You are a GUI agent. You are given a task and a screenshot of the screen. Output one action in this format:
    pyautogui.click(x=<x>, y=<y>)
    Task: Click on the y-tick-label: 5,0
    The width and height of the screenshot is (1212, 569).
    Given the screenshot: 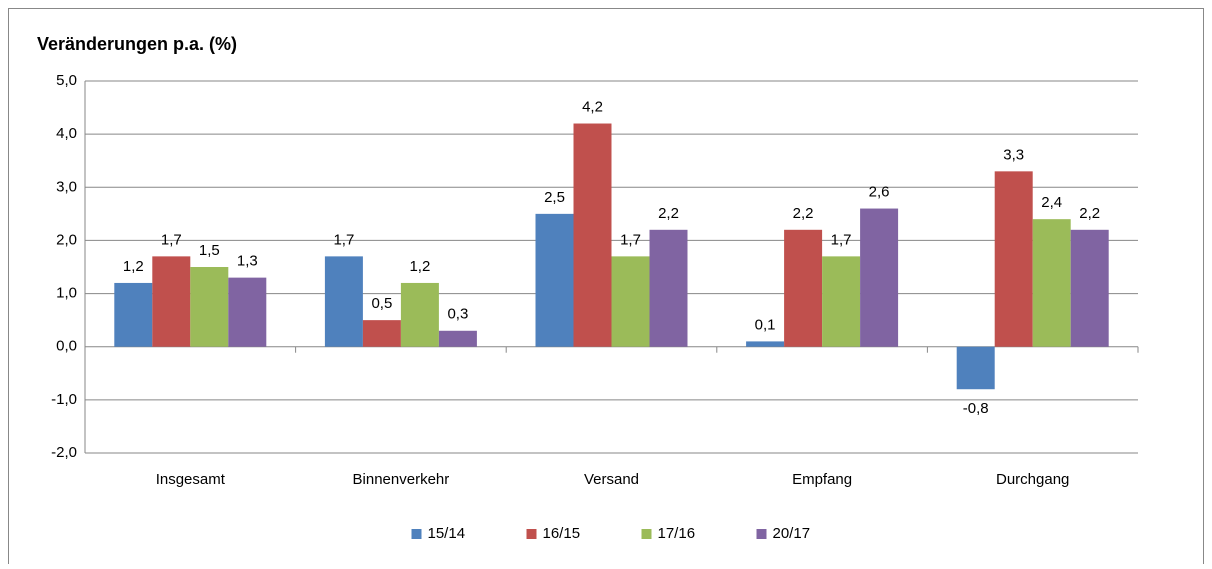 What is the action you would take?
    pyautogui.click(x=66, y=80)
    